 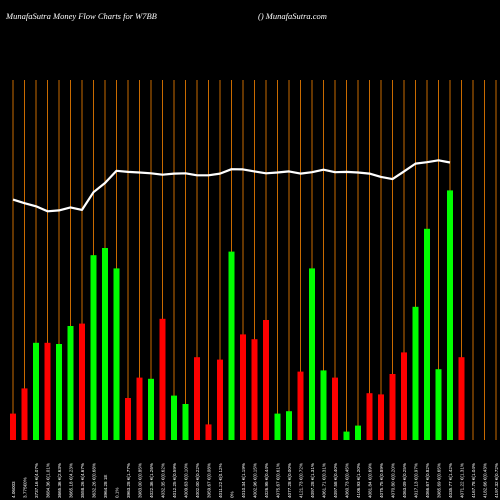 What do you see at coordinates (81, 16) in the screenshot?
I see `chart-title: MunafaSutra Money Flow Charts for W7BB` at bounding box center [81, 16].